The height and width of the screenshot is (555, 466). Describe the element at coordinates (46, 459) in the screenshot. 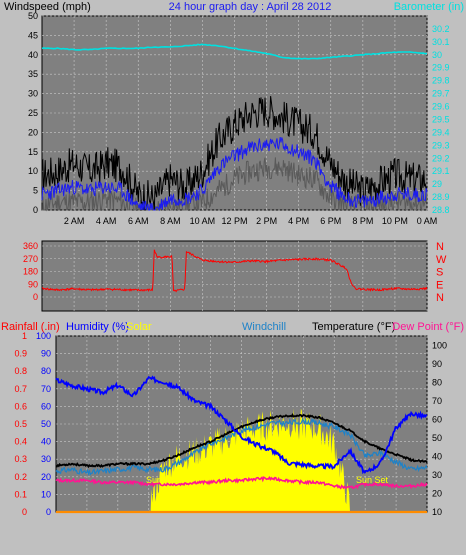

I see `humidity-tick-label: 30` at that location.